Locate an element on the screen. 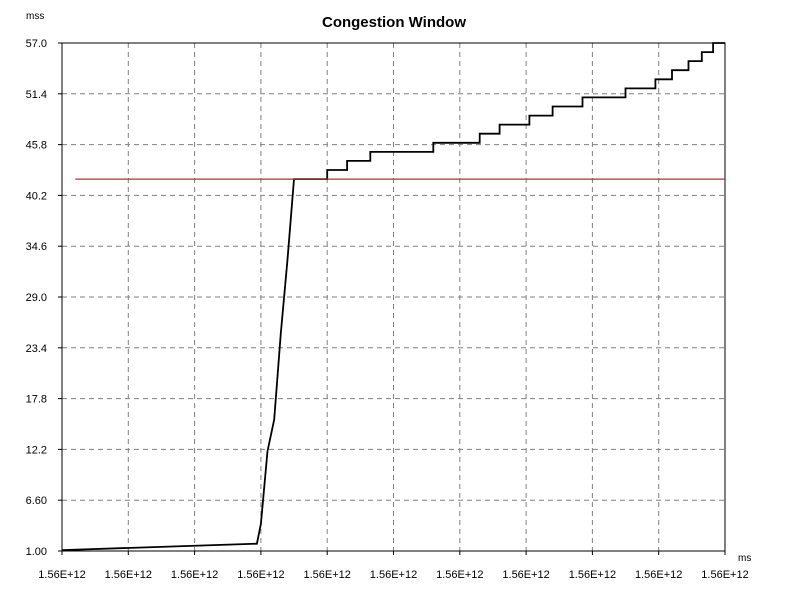 This screenshot has width=800, height=600. y-tick-label: 29.0 is located at coordinates (36, 298).